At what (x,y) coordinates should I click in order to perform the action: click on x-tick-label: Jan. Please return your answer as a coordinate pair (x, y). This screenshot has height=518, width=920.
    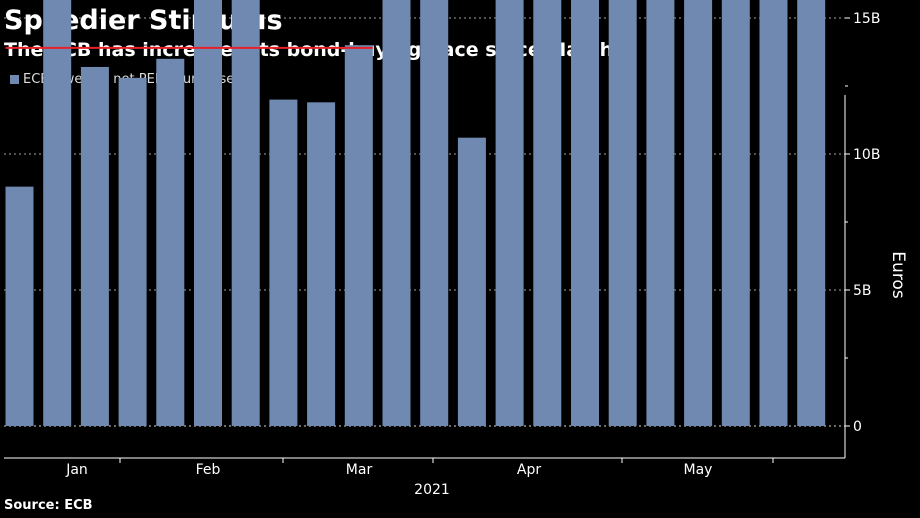
    Looking at the image, I should click on (76, 470).